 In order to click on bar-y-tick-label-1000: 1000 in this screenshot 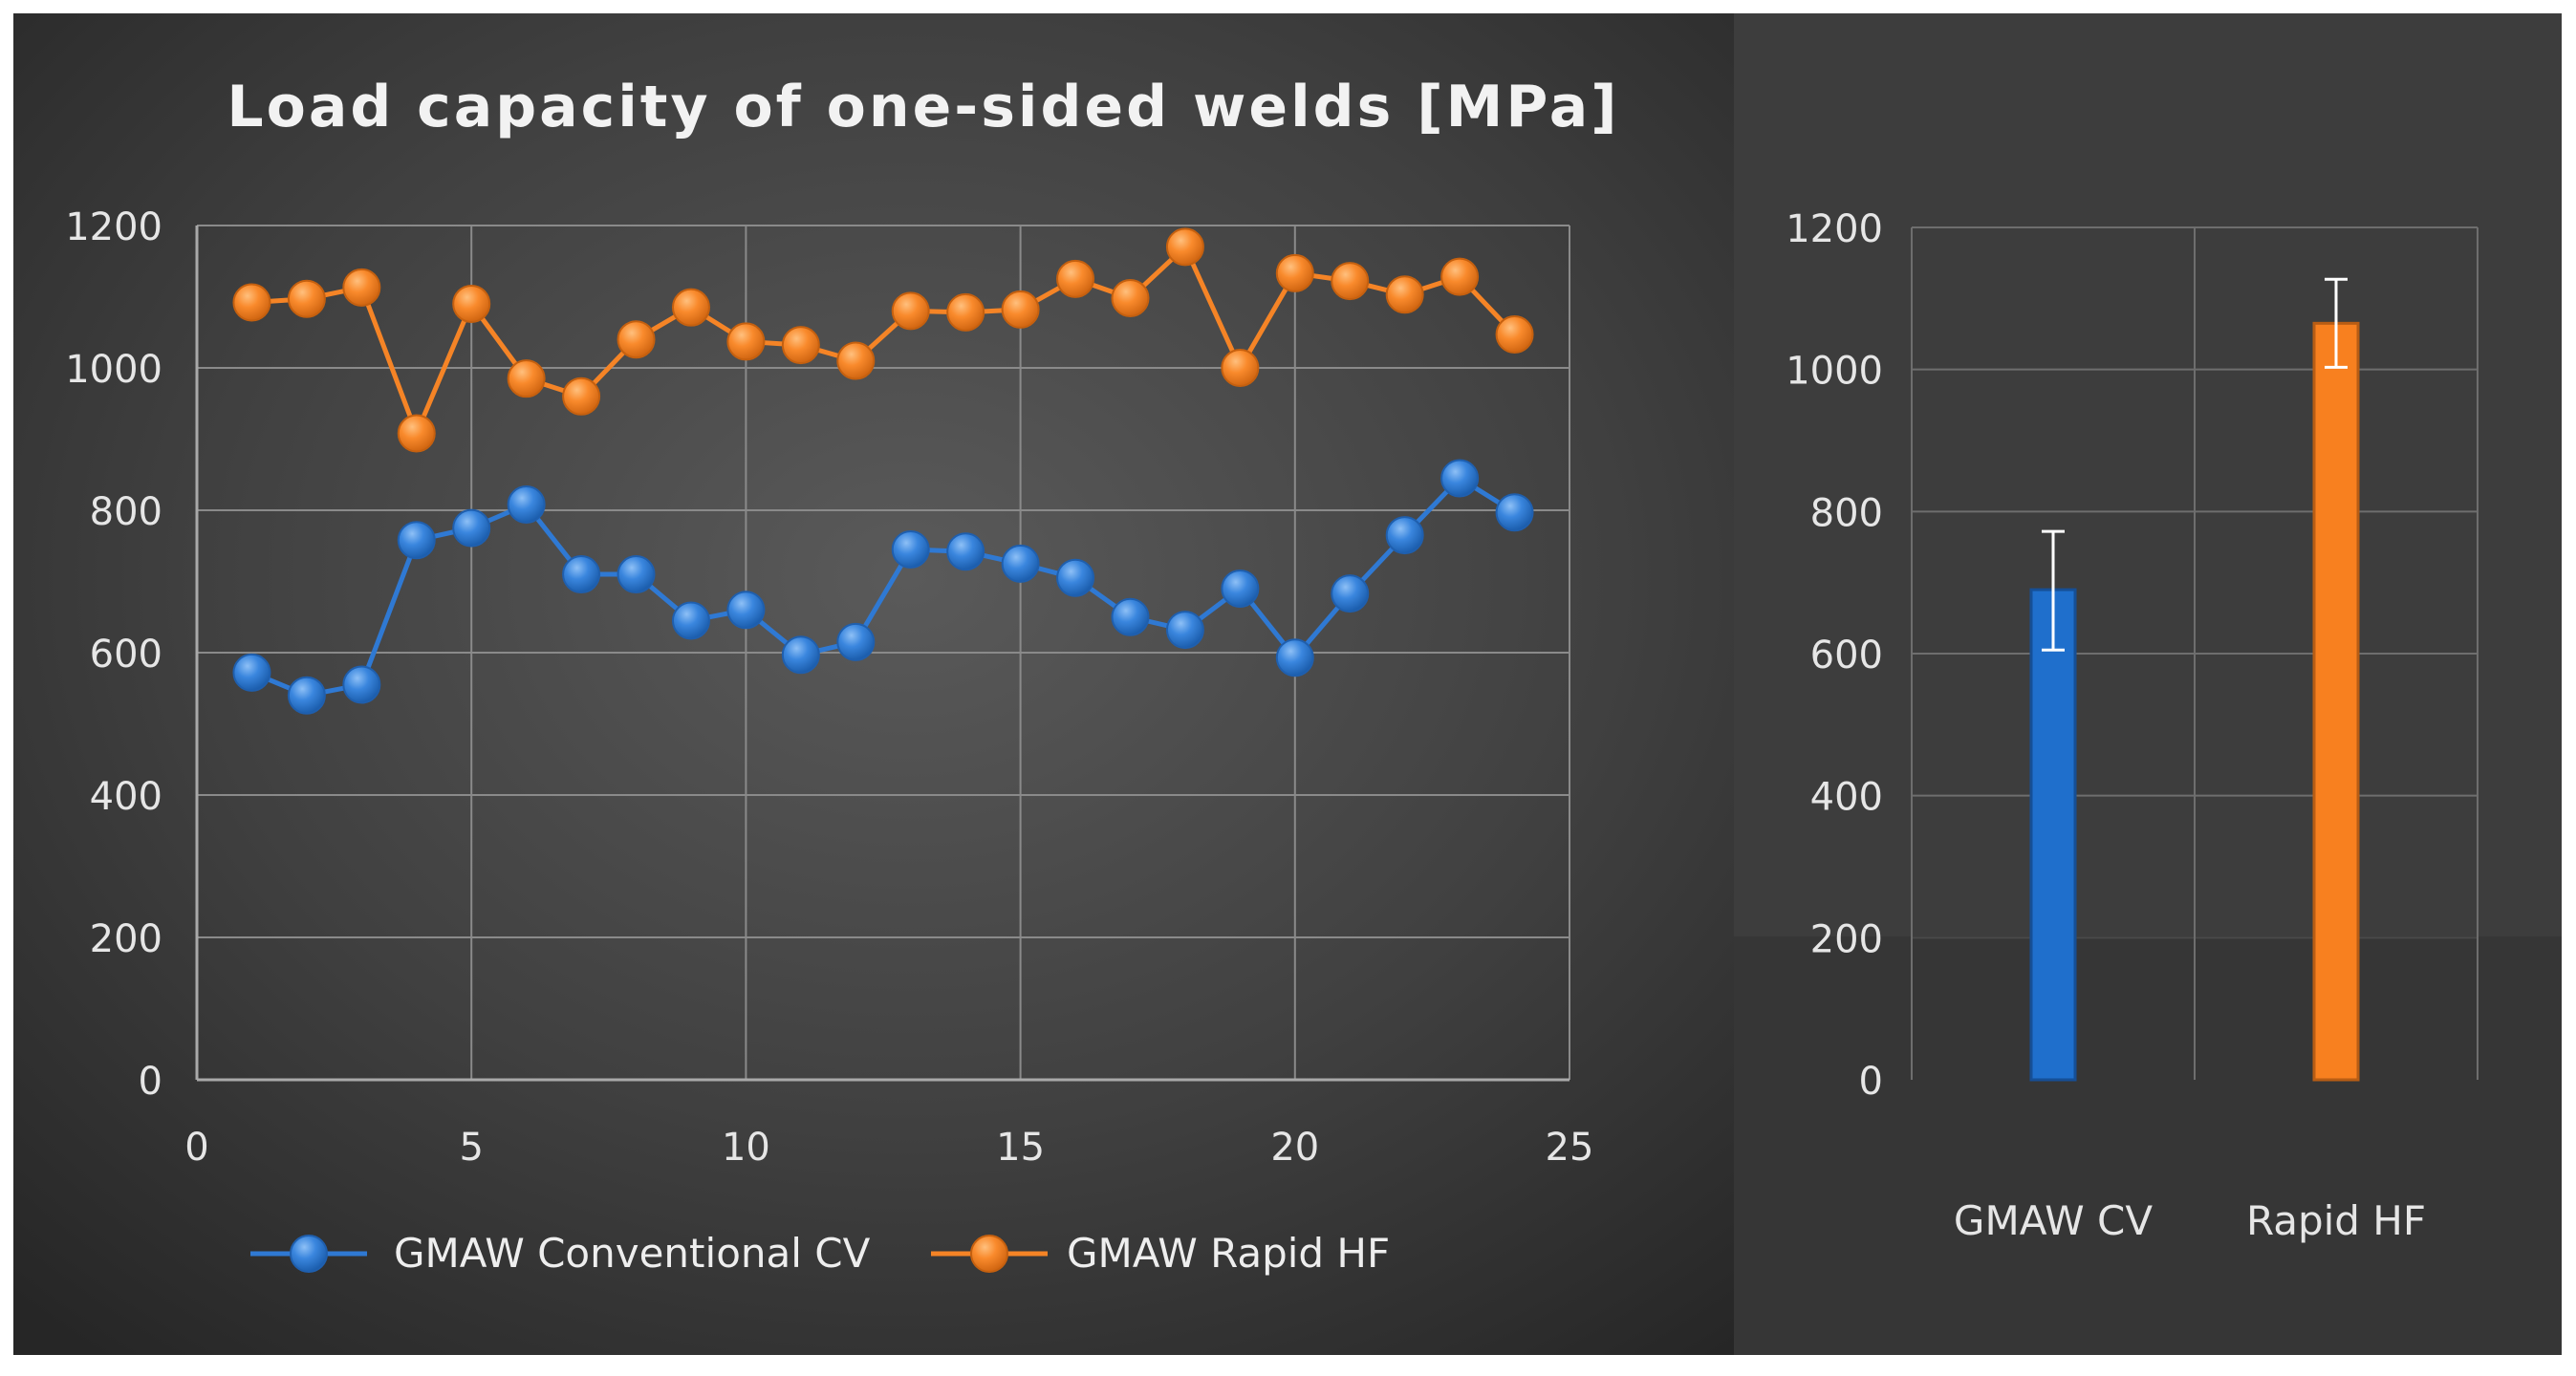, I will do `click(1834, 372)`.